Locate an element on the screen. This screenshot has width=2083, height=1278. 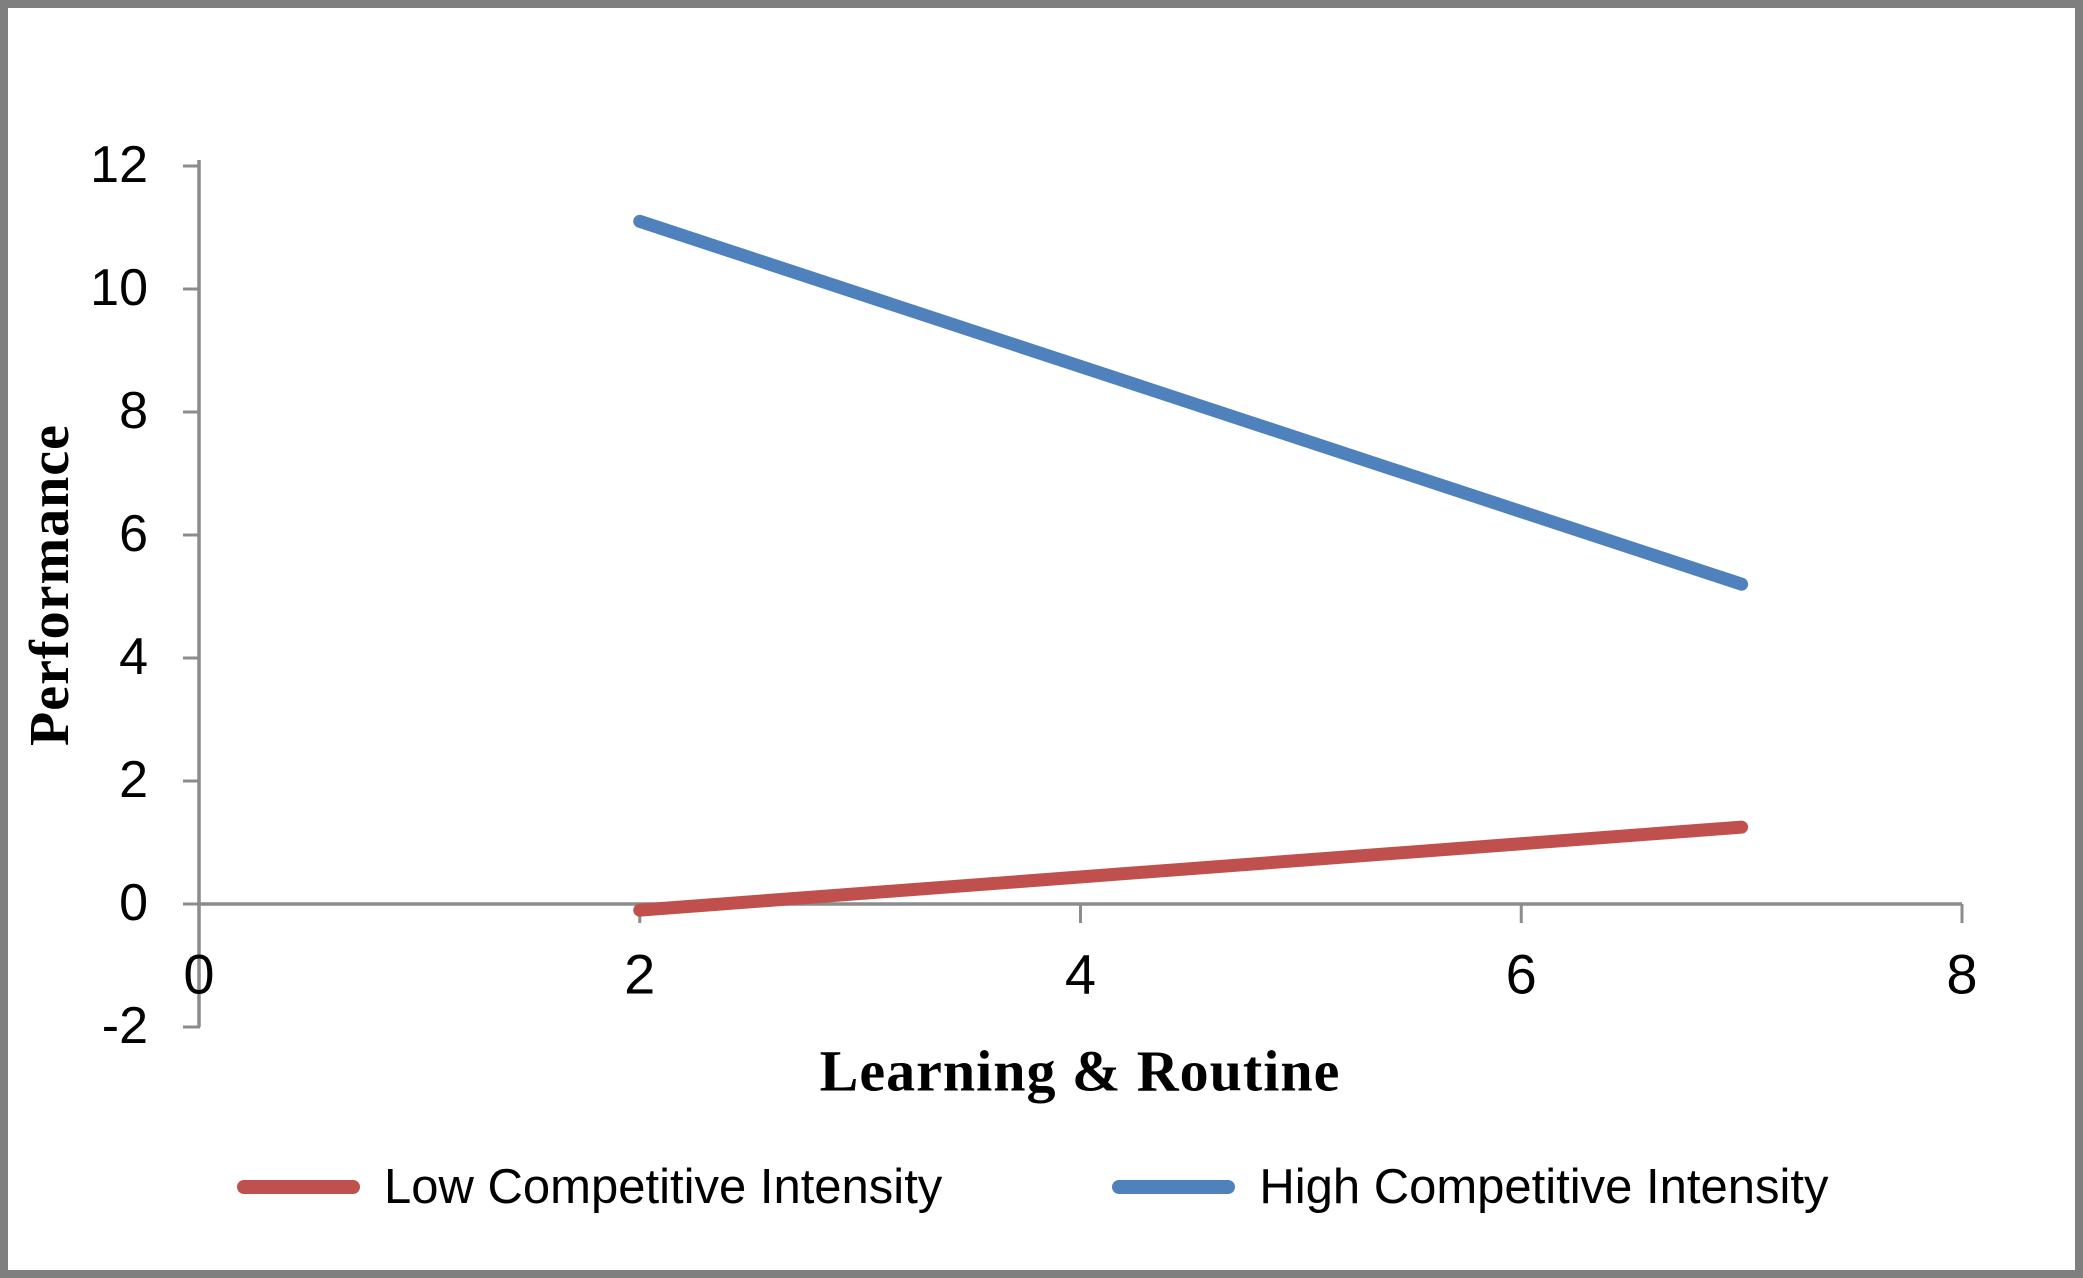
y-tick-label: 8 is located at coordinates (133, 410).